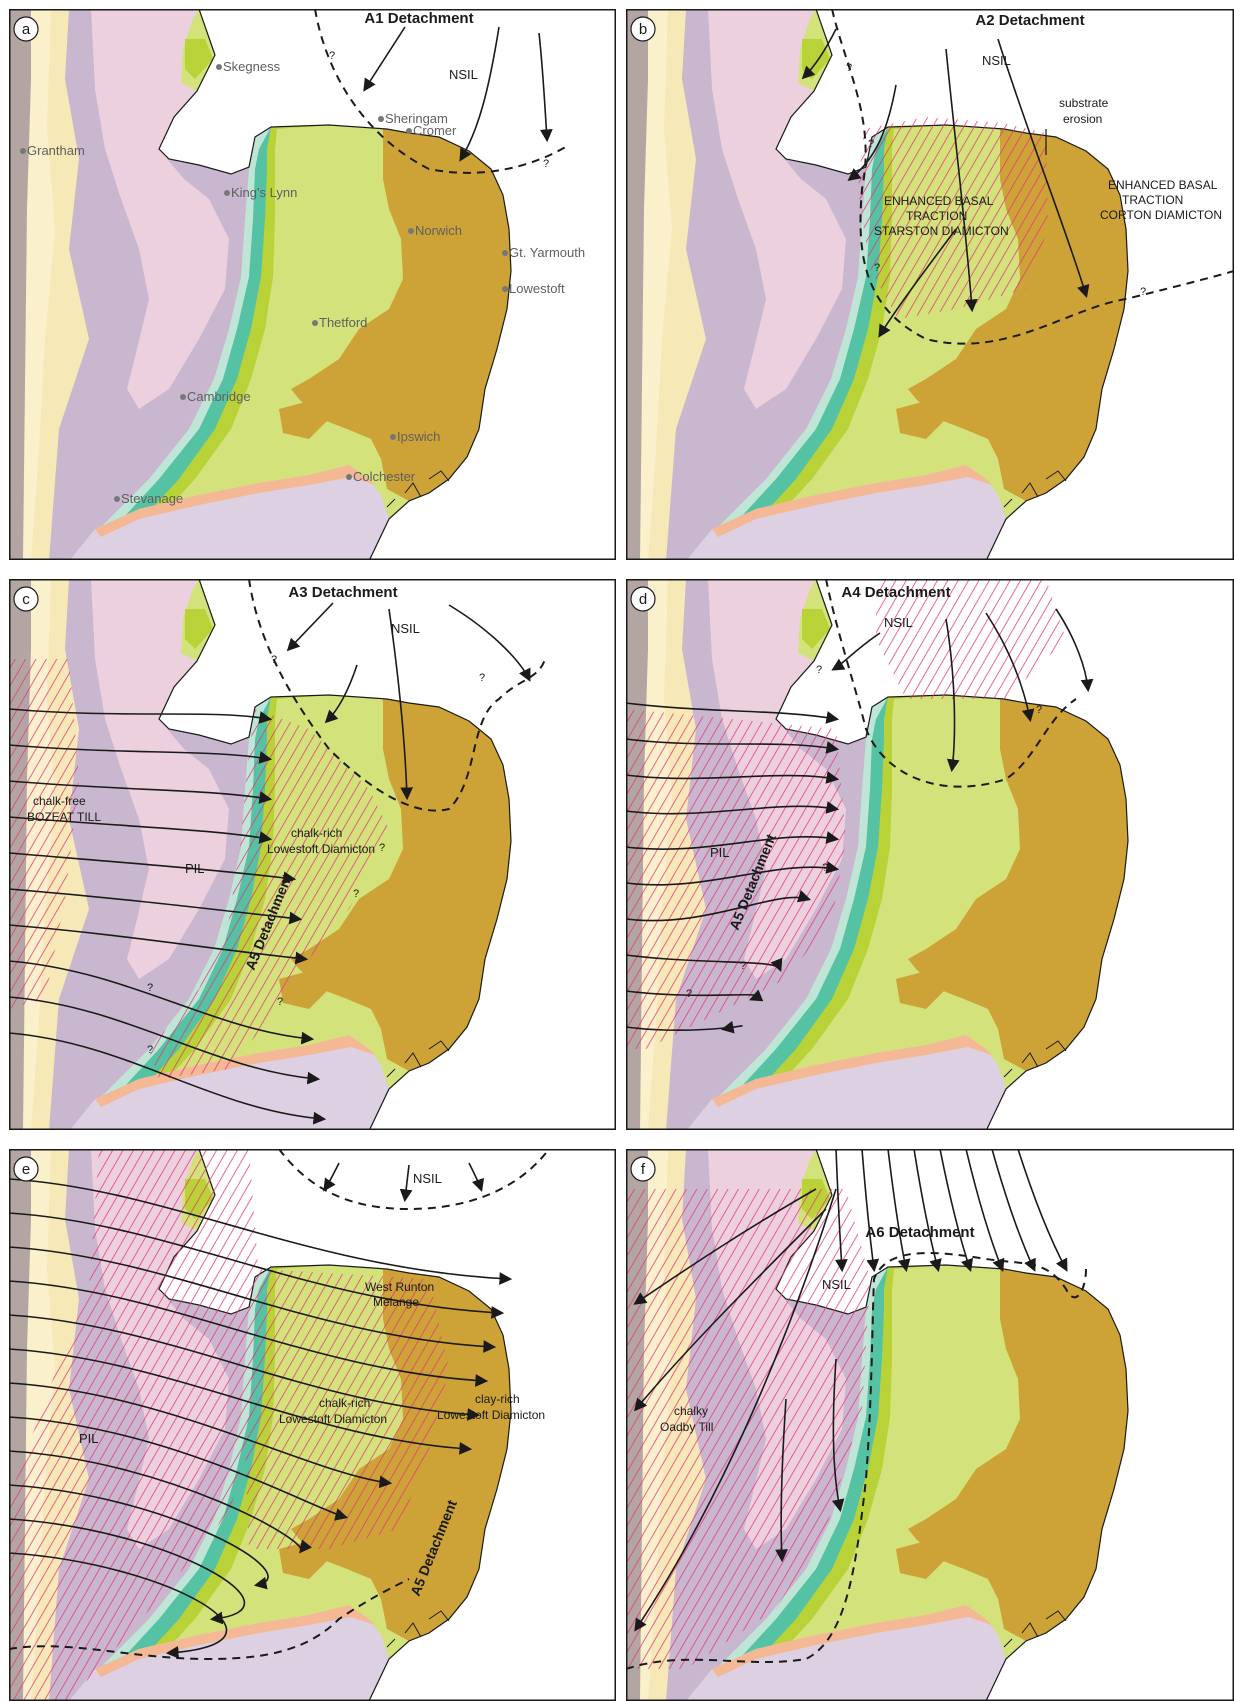 This screenshot has height=1701, width=1234. What do you see at coordinates (64, 817) in the screenshot?
I see `label-bozeat-2: BOZEAT TILL` at bounding box center [64, 817].